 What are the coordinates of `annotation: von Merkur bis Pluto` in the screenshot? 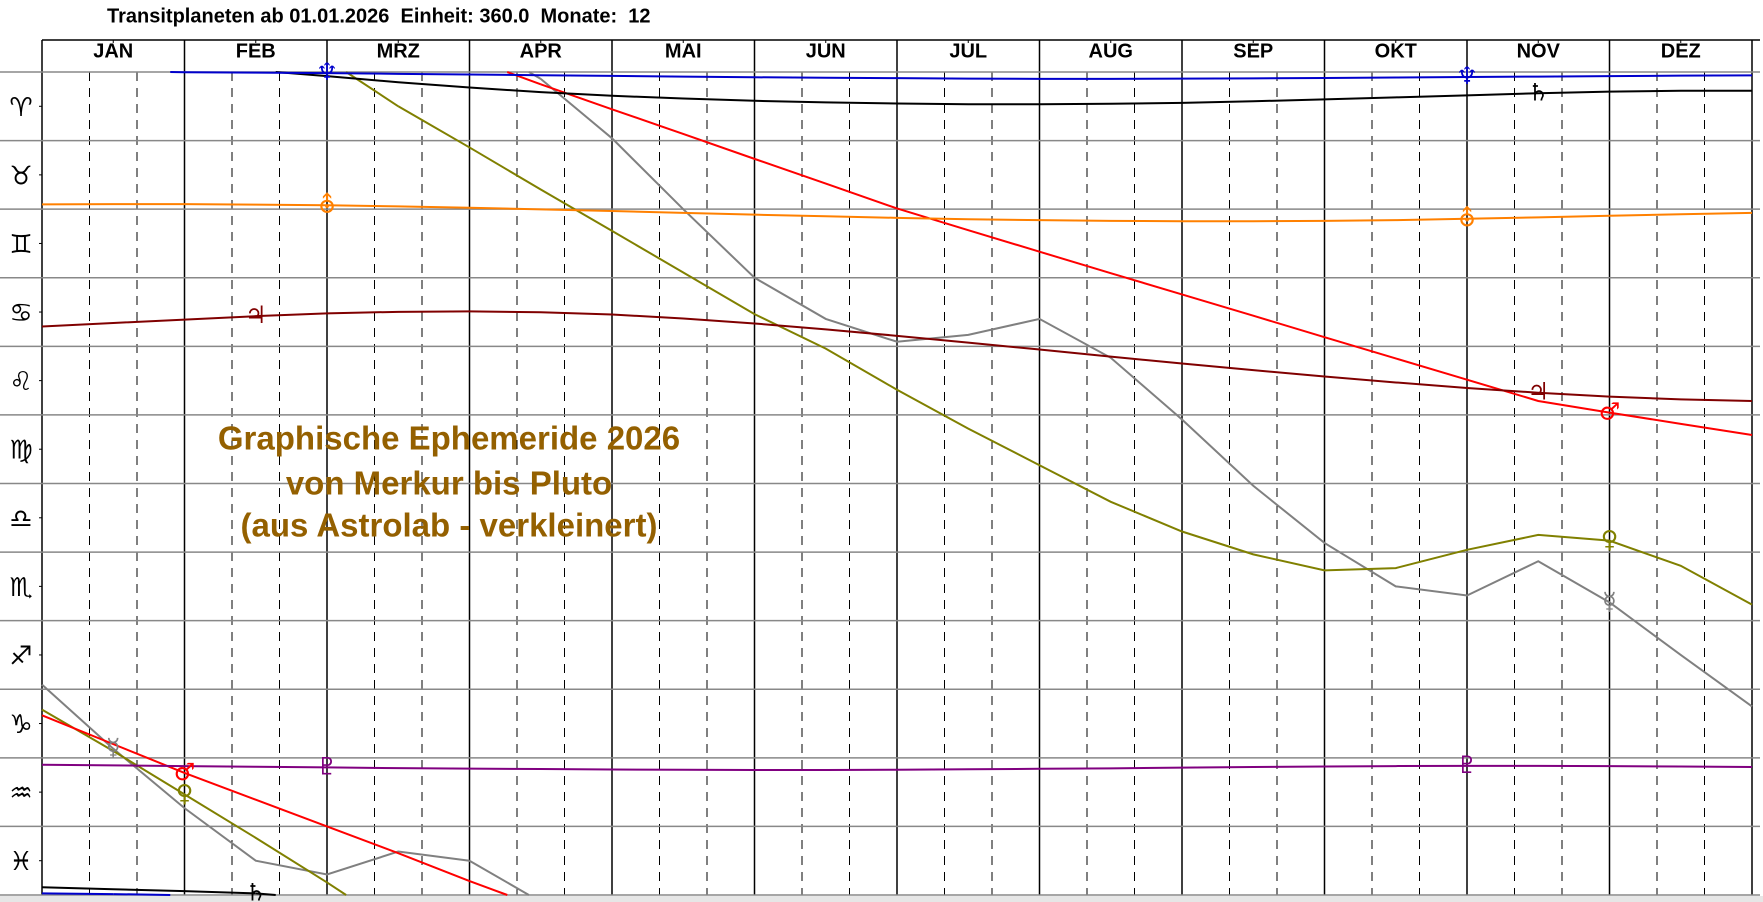 It's located at (449, 483).